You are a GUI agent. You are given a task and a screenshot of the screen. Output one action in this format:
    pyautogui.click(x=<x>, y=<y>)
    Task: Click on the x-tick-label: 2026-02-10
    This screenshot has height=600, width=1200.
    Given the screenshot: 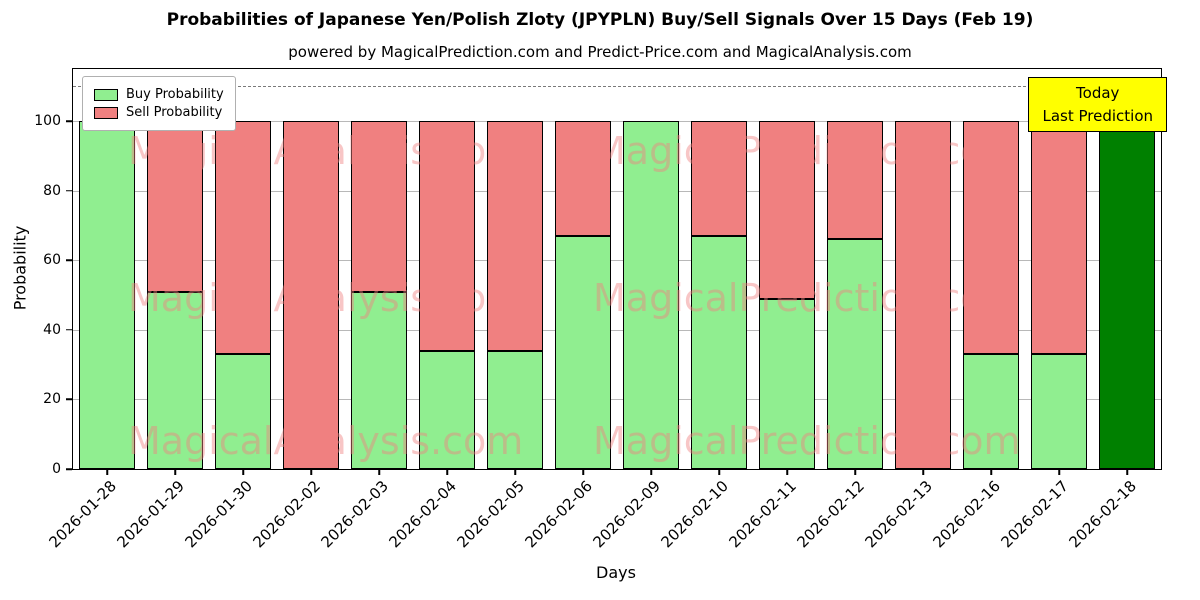 What is the action you would take?
    pyautogui.click(x=694, y=514)
    